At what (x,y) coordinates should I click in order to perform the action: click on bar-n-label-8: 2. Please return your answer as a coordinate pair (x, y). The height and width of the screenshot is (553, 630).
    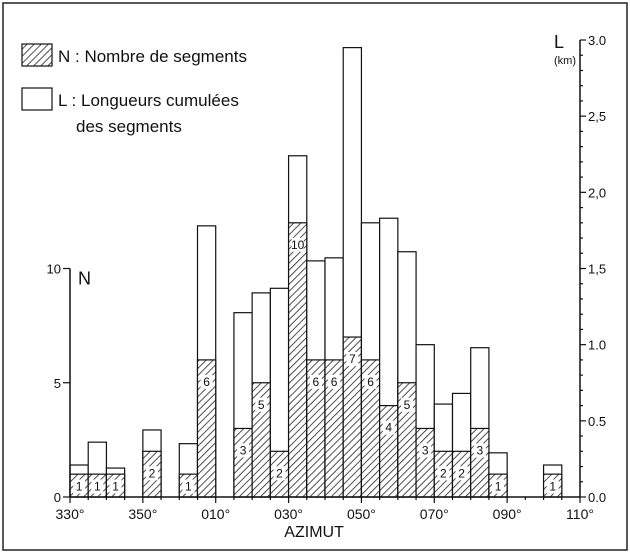
    Looking at the image, I should click on (279, 473).